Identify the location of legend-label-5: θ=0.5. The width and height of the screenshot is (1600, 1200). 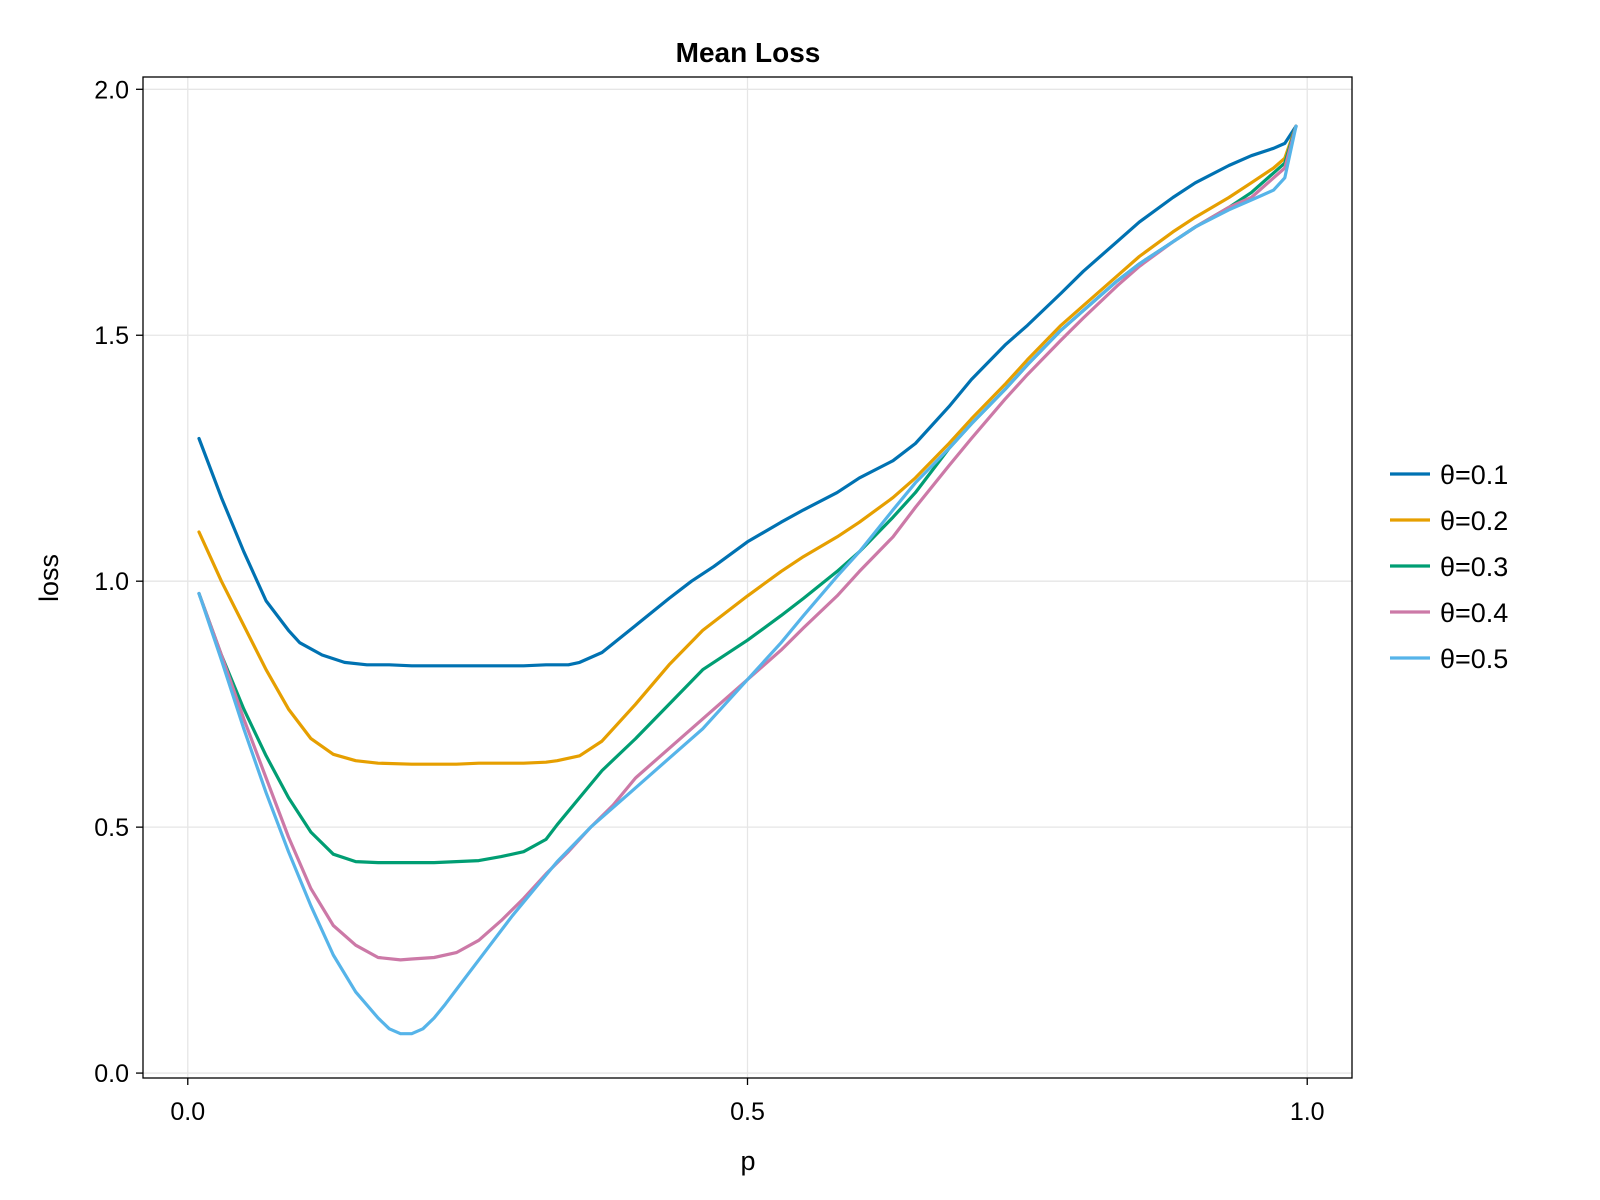
(1474, 659).